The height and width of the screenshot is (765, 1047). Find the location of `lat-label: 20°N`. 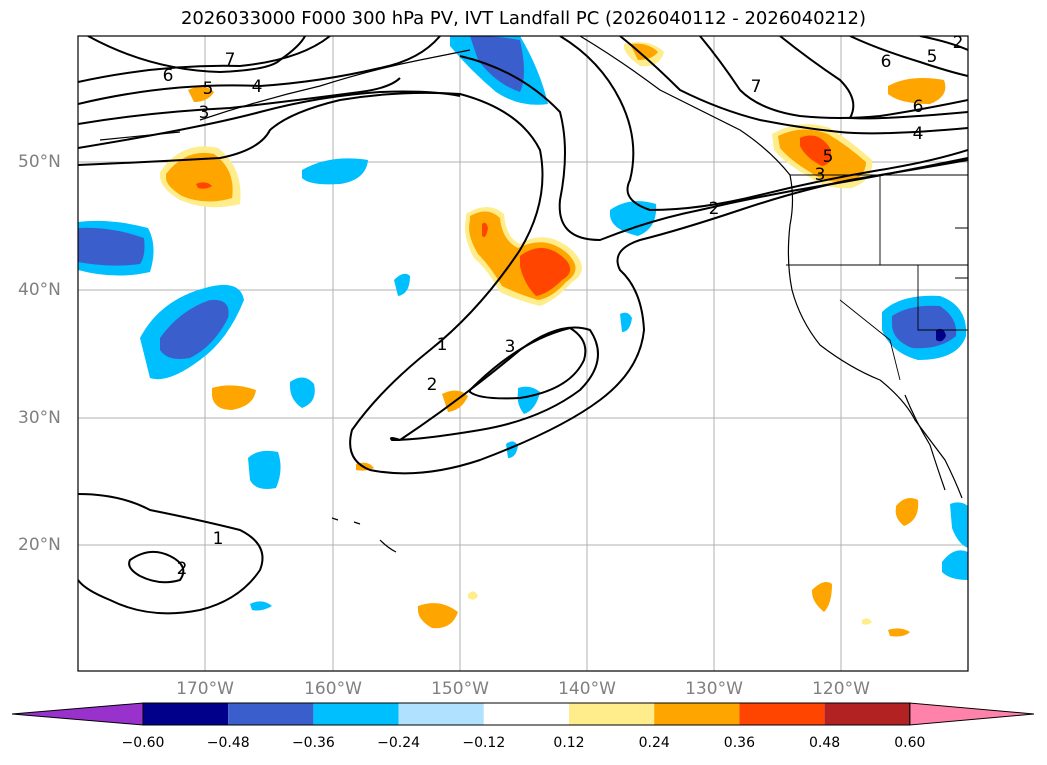

lat-label: 20°N is located at coordinates (39, 545).